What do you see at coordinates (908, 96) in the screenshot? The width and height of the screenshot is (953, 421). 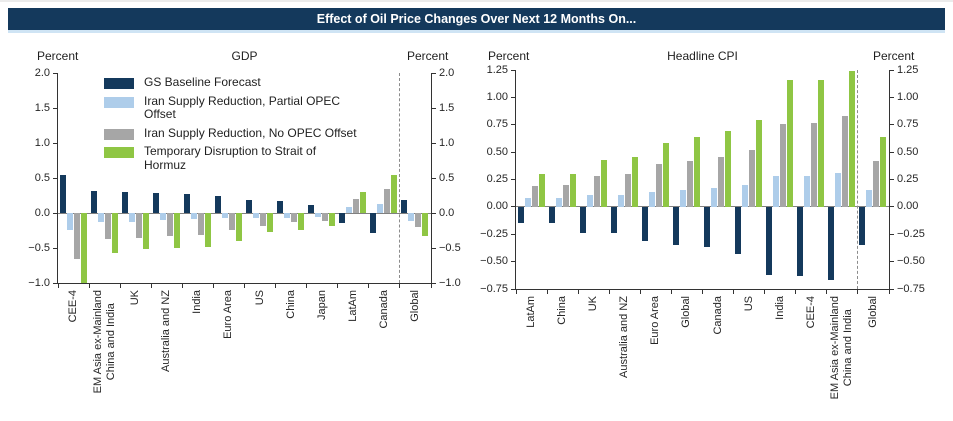 I see `y-tick-label-right: 1.00` at bounding box center [908, 96].